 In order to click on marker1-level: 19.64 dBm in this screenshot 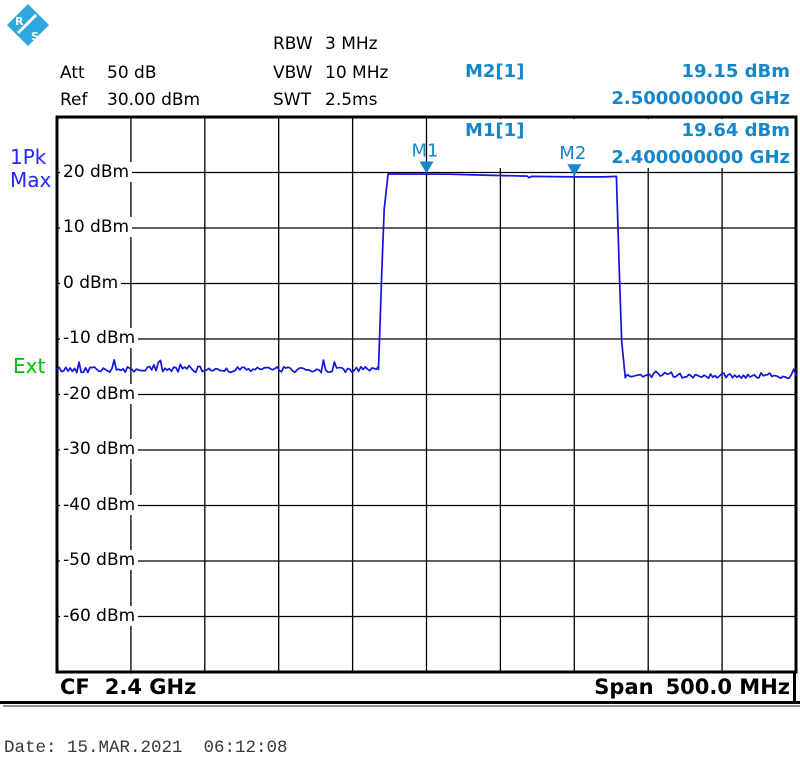, I will do `click(735, 130)`.